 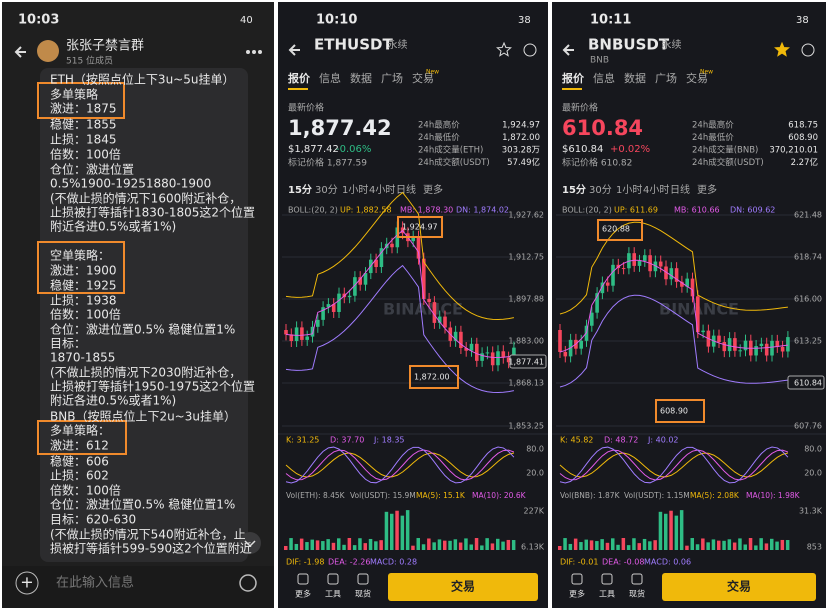 I want to click on boll-label: UP: 1,882.58, so click(x=366, y=210).